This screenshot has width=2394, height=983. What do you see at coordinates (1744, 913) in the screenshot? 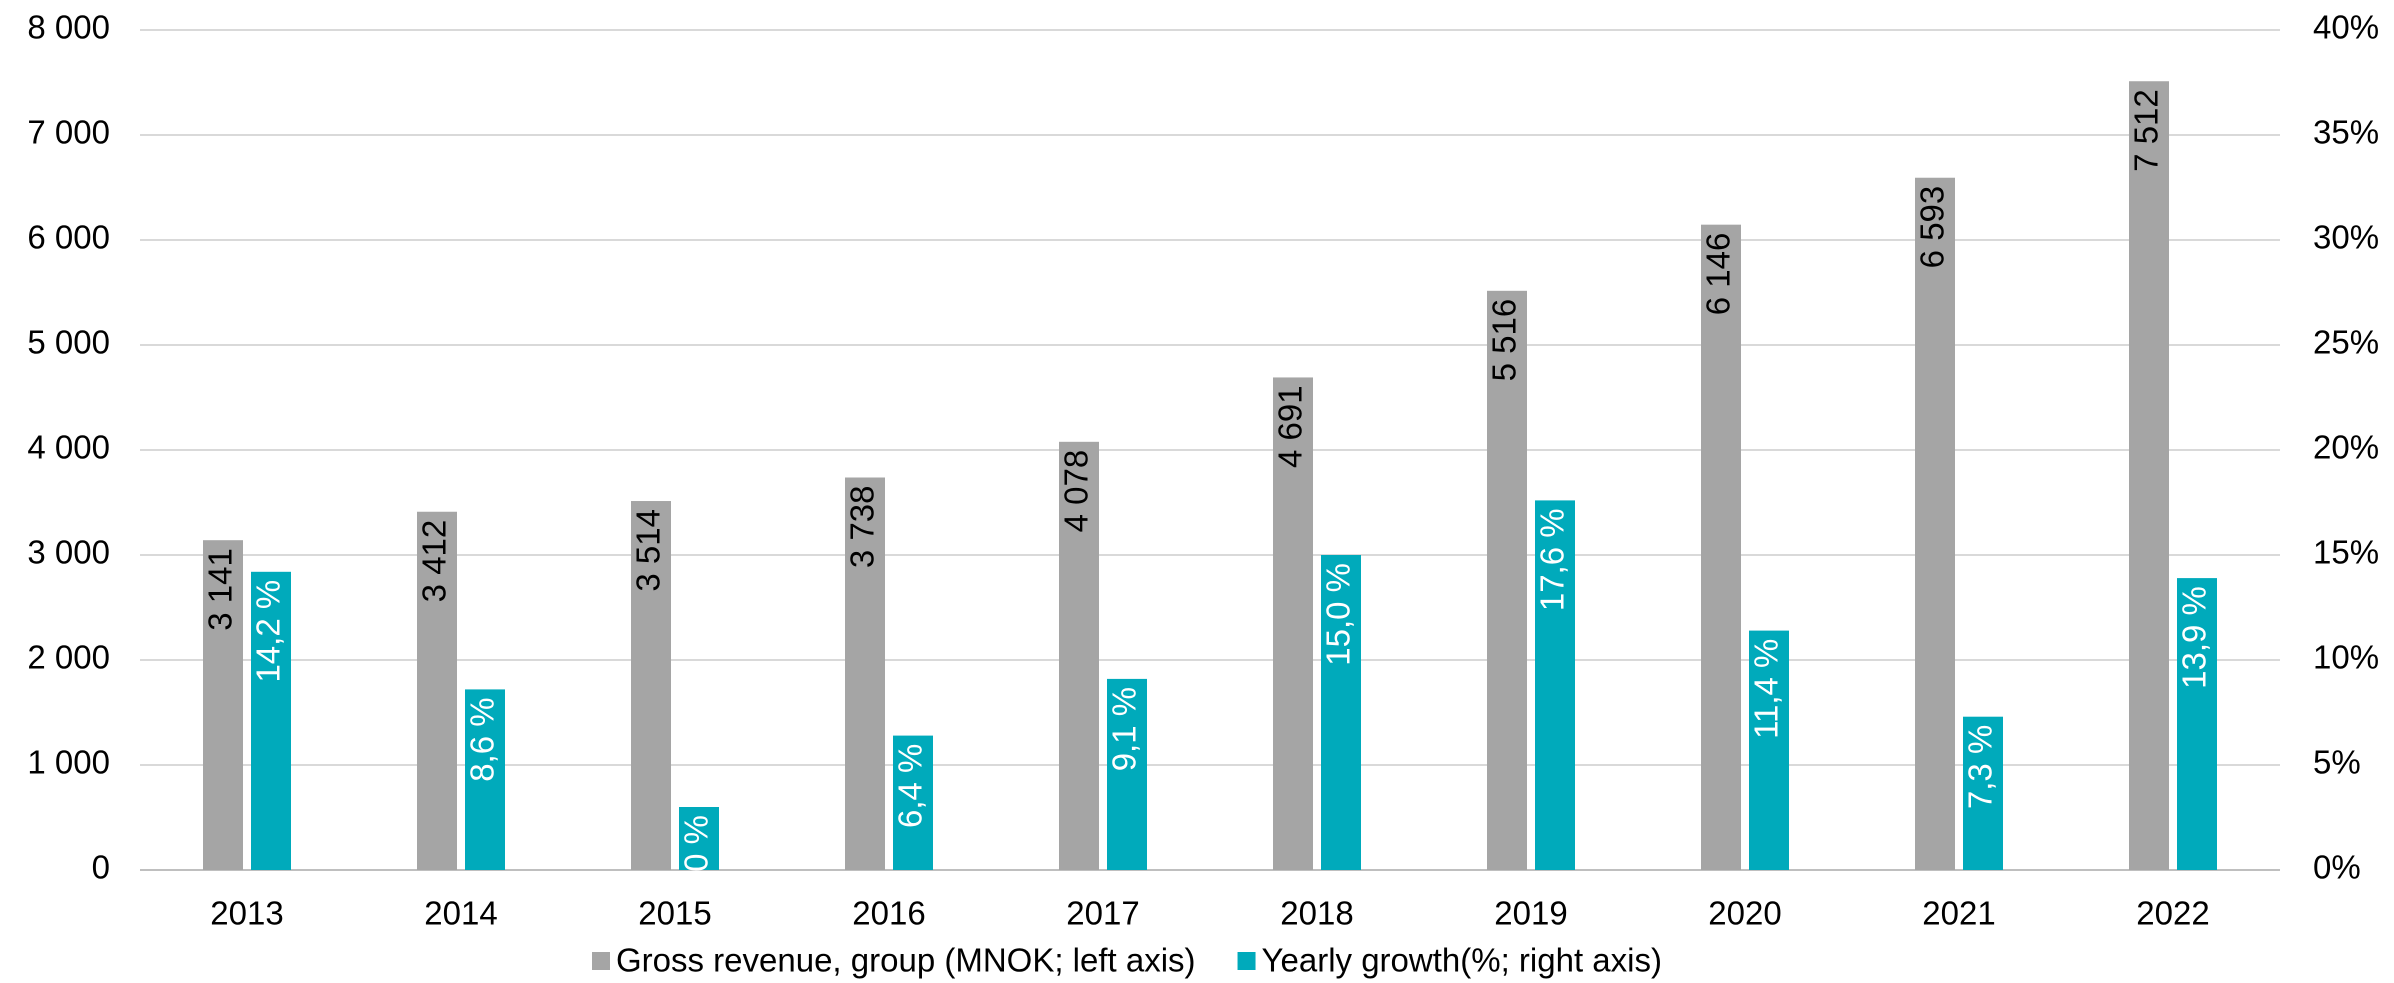
I see `x-tick-label: 2020` at bounding box center [1744, 913].